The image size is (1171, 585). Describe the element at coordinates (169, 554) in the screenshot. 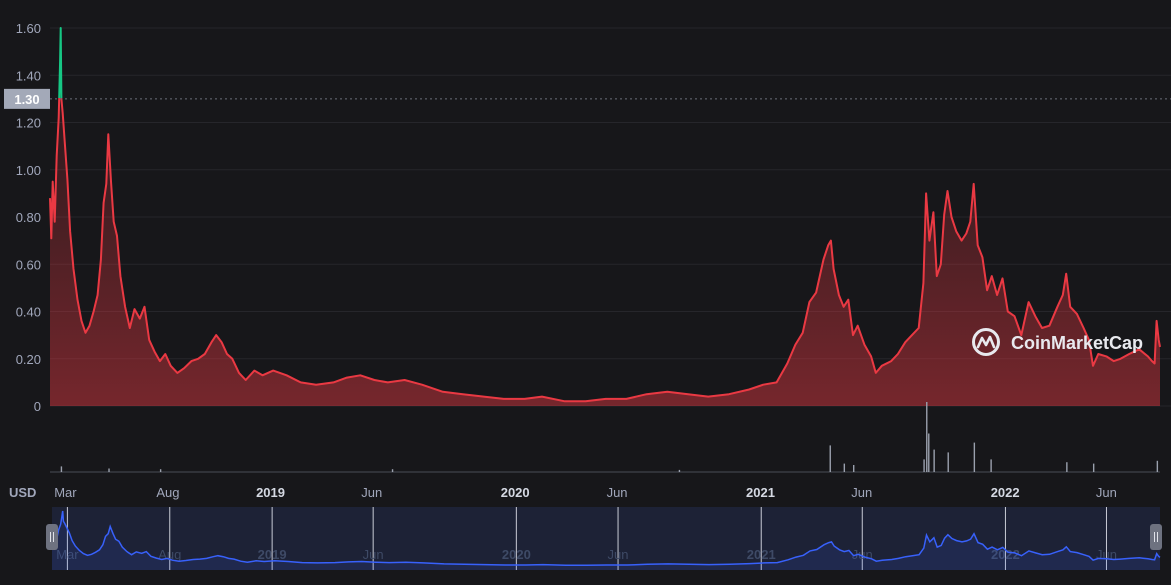

I see `navigator-tick-label: Aug` at that location.